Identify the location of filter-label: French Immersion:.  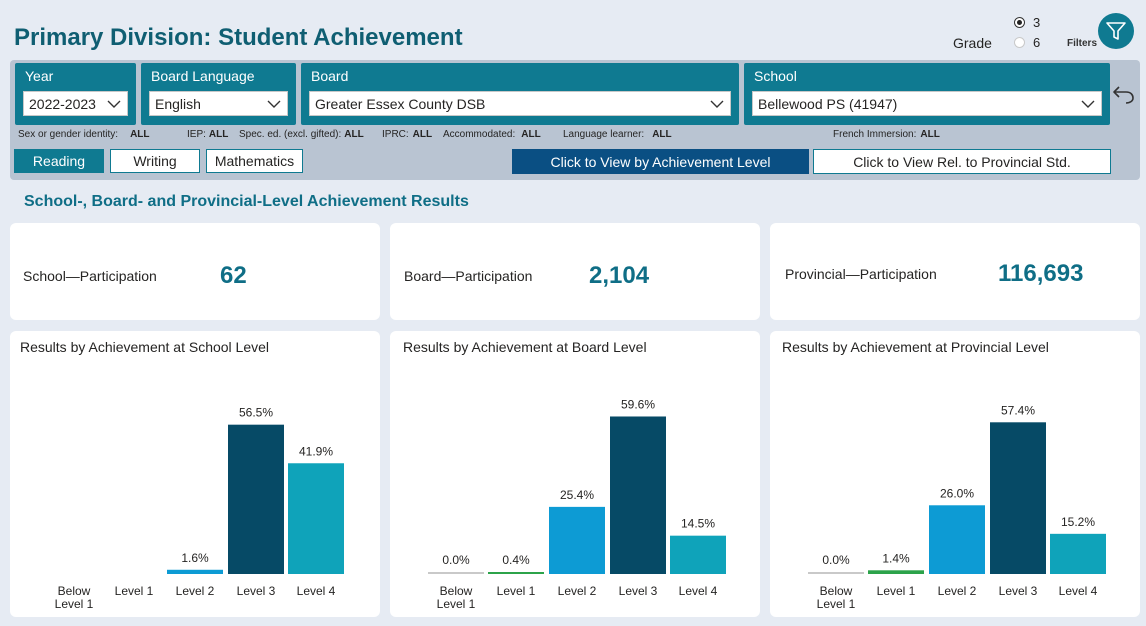
(875, 134).